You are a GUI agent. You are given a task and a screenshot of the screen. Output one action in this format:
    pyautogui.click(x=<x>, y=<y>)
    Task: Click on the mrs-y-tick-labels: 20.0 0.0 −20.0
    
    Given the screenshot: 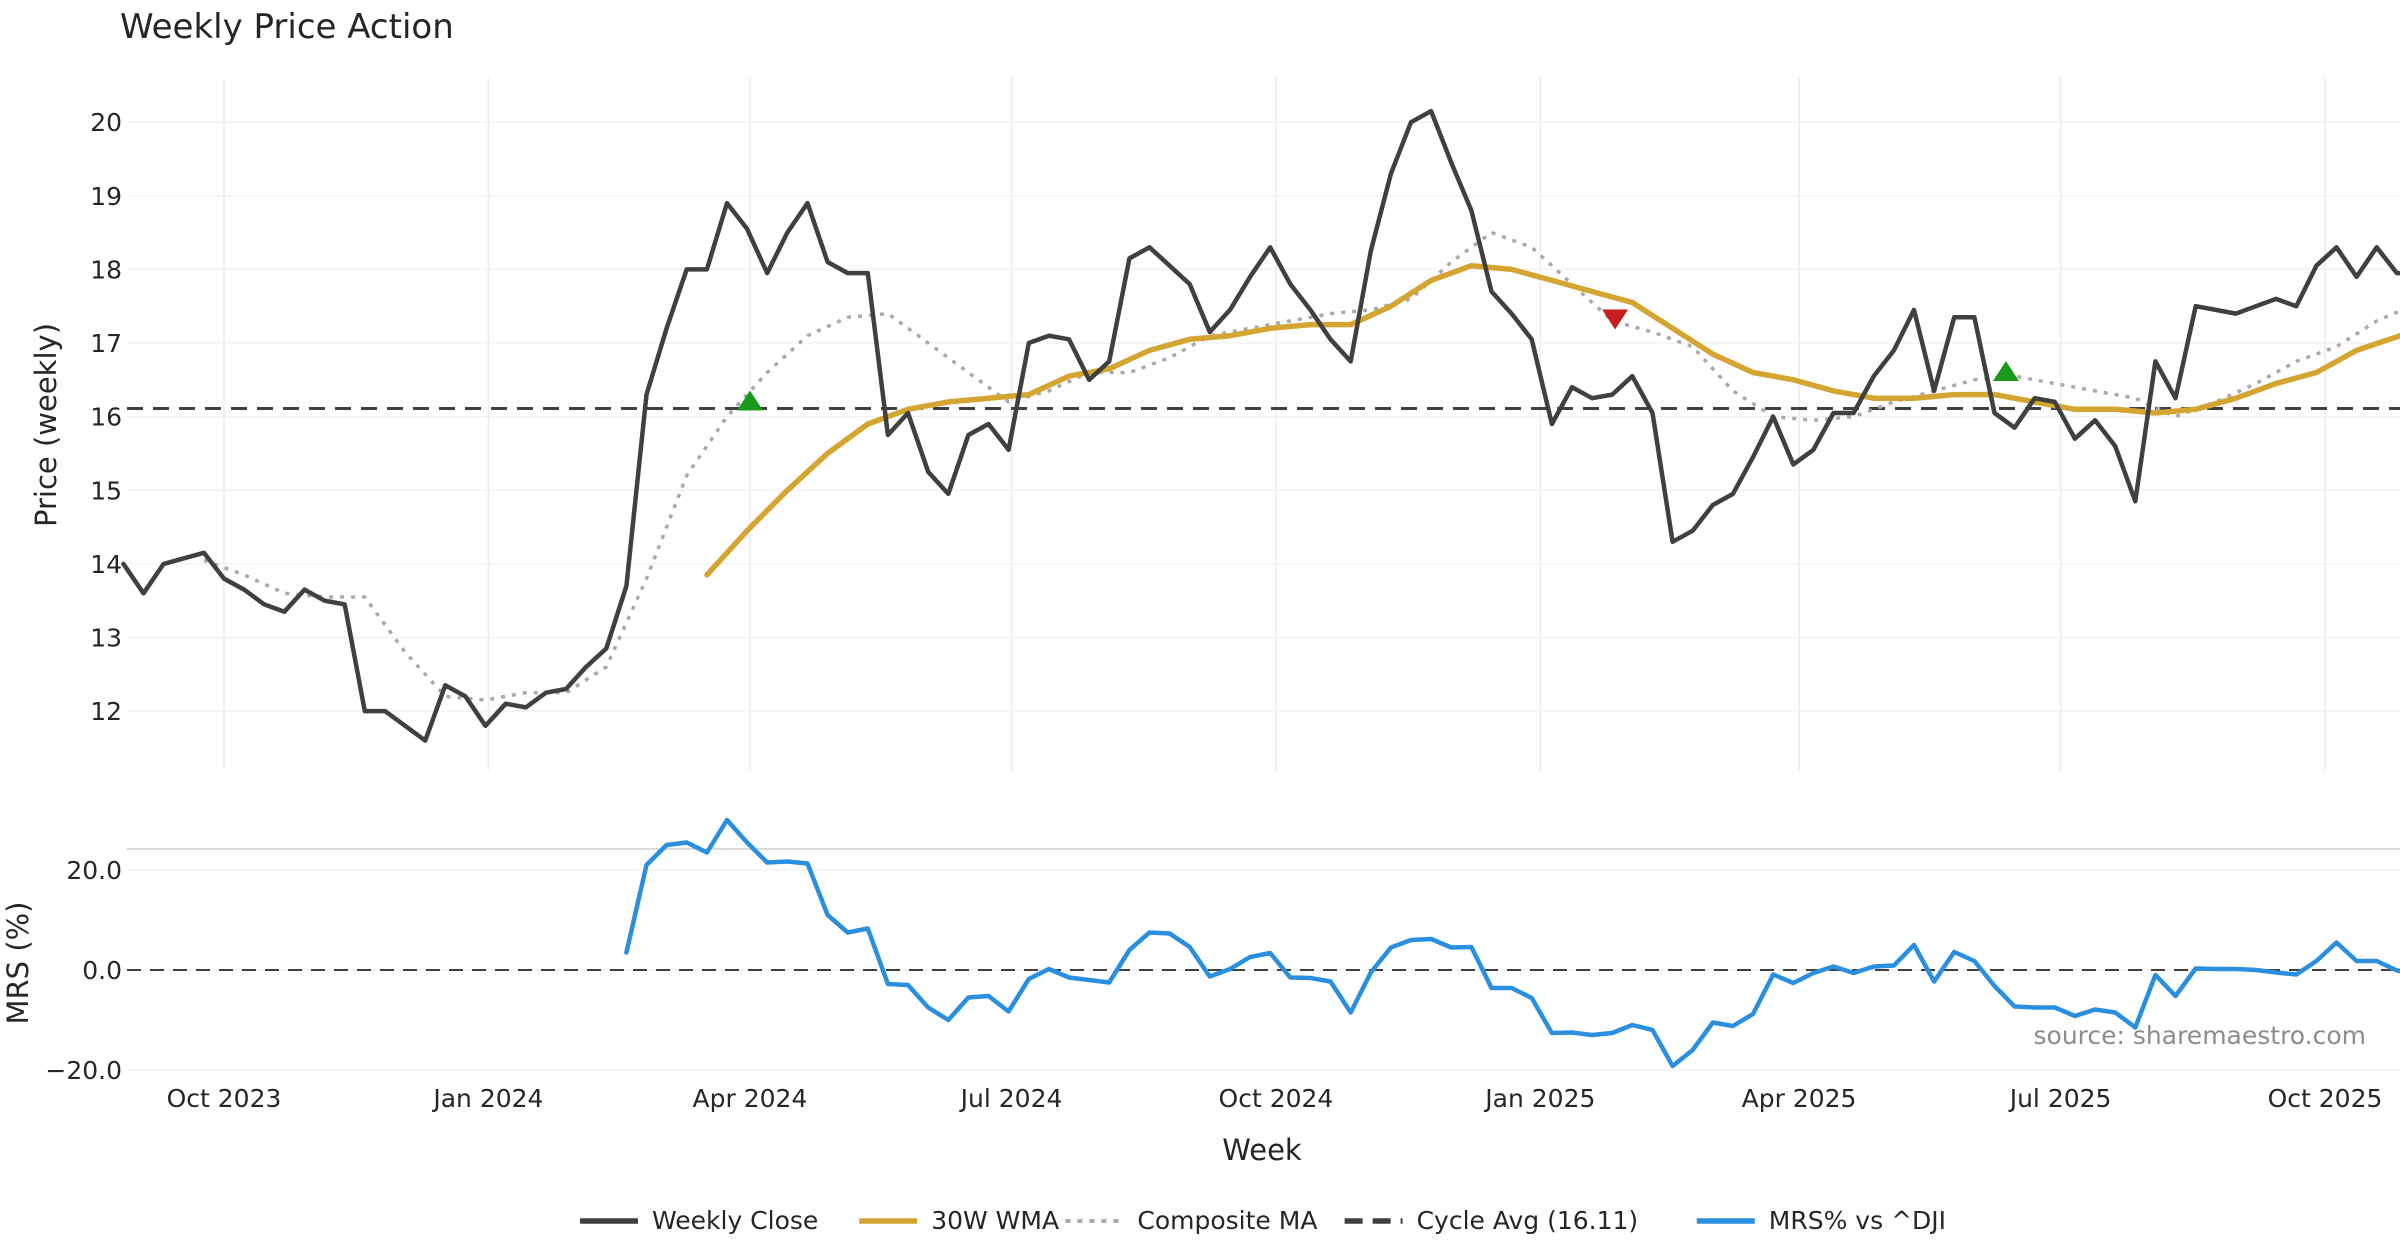 What is the action you would take?
    pyautogui.click(x=83, y=970)
    